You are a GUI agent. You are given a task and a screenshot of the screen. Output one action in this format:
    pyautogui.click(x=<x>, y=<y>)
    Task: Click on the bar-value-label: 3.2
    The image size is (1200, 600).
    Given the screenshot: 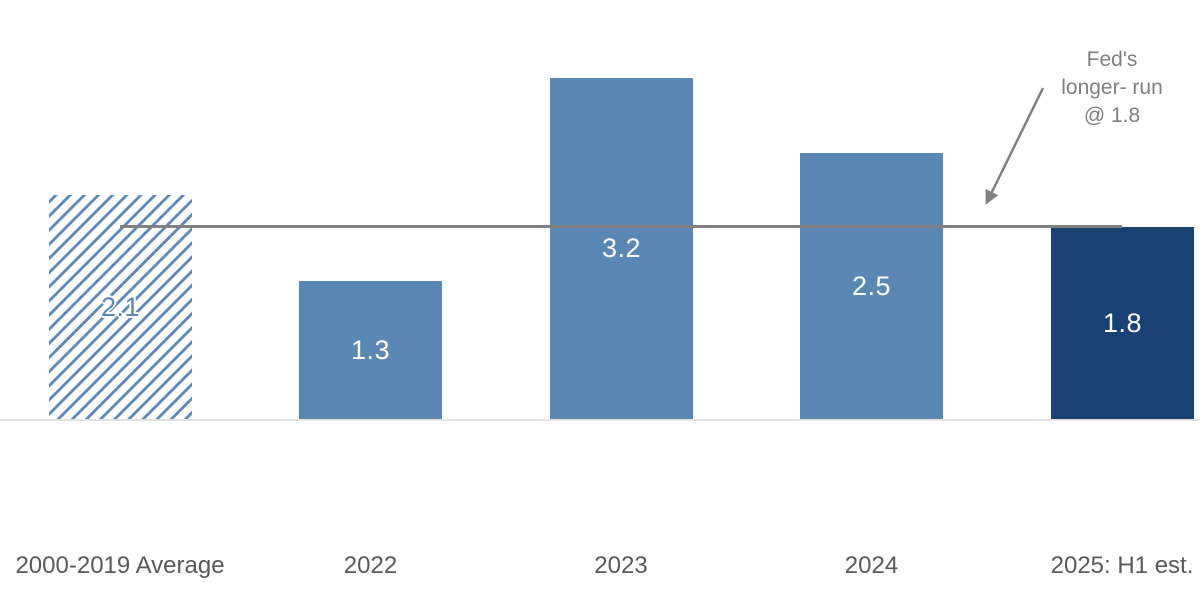 What is the action you would take?
    pyautogui.click(x=621, y=248)
    